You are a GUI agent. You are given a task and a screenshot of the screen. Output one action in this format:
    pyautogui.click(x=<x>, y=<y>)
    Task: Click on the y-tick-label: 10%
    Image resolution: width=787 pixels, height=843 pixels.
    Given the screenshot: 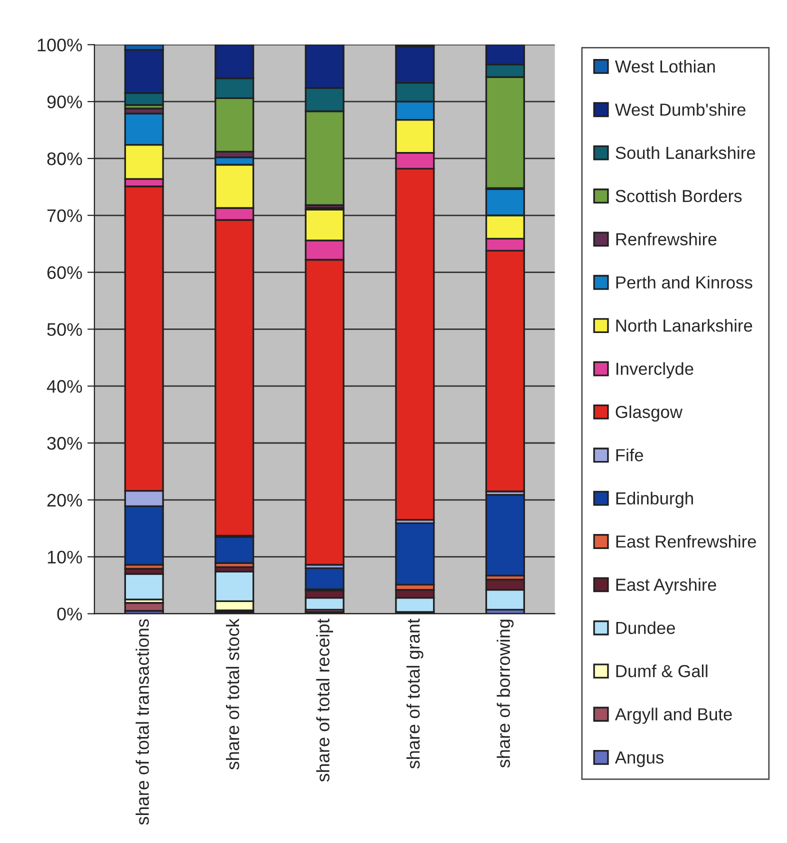 What is the action you would take?
    pyautogui.click(x=65, y=557)
    